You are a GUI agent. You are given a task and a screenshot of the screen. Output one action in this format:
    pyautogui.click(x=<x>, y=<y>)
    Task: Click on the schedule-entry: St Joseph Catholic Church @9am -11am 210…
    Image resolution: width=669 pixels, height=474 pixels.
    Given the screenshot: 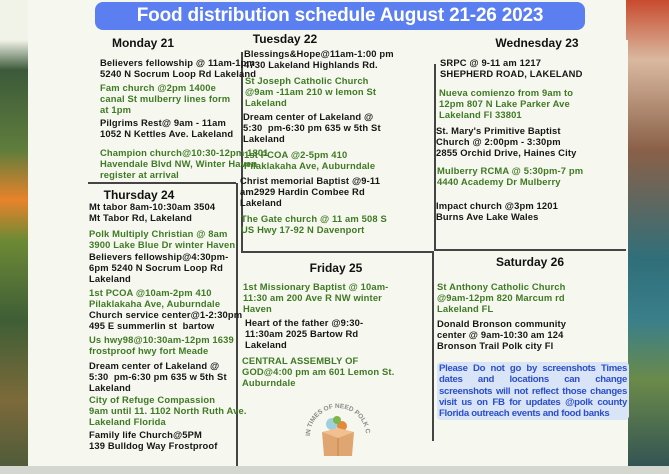 What is the action you would take?
    pyautogui.click(x=311, y=91)
    